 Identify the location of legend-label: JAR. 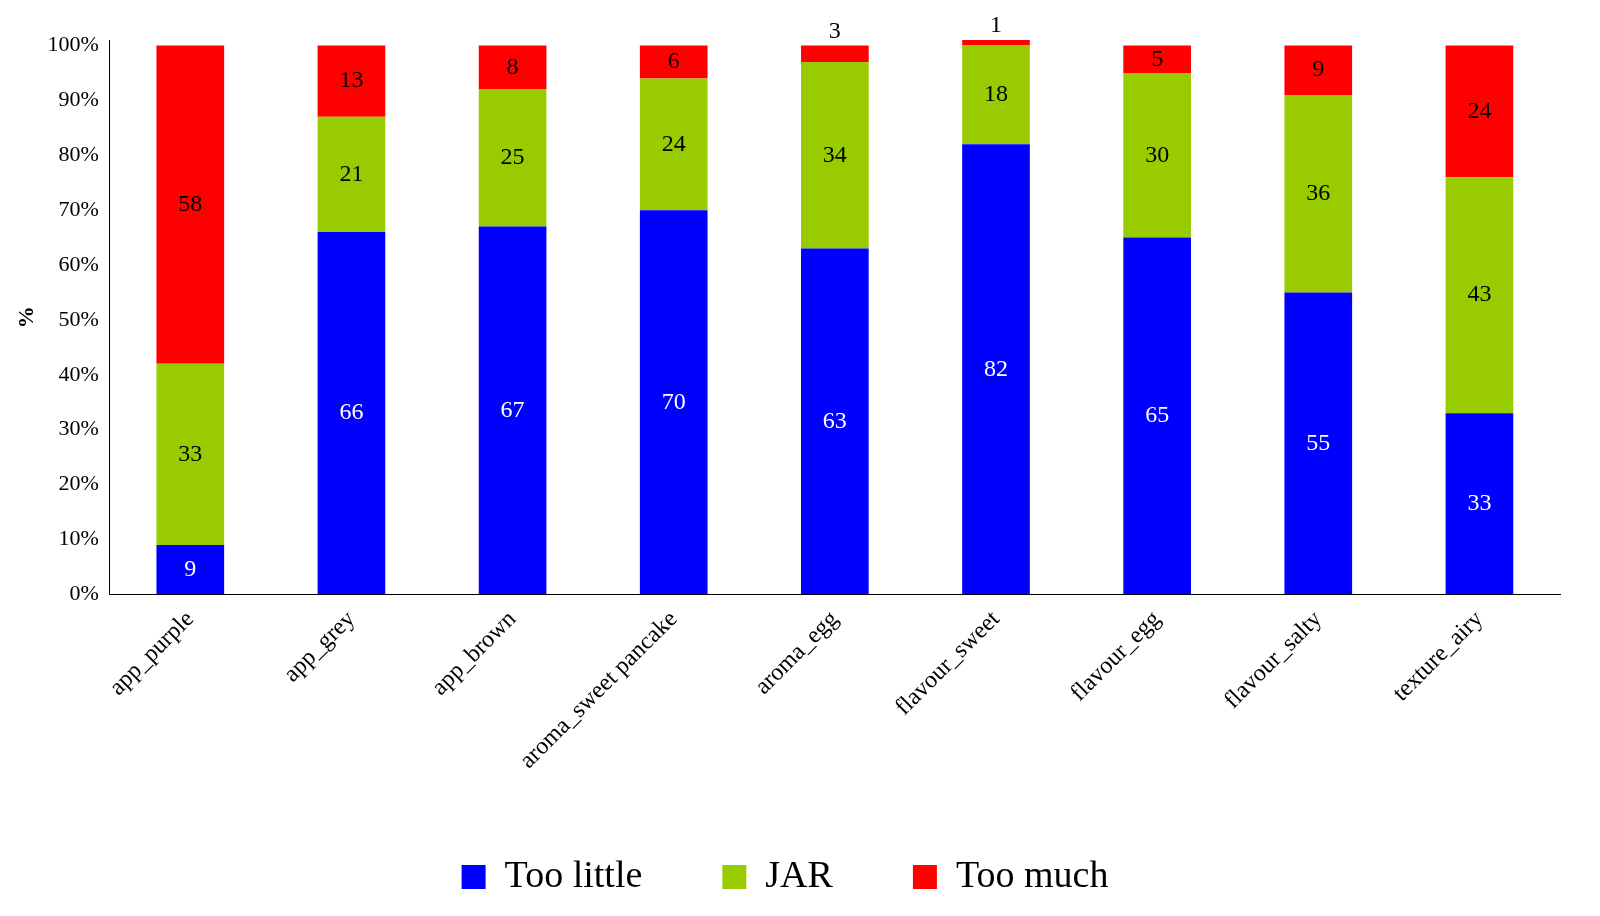
(799, 873).